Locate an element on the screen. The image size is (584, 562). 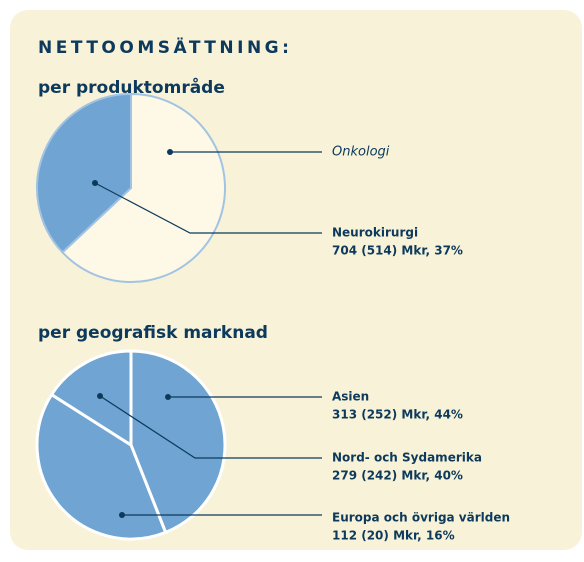
slice-label: Europa och övriga världen is located at coordinates (421, 518).